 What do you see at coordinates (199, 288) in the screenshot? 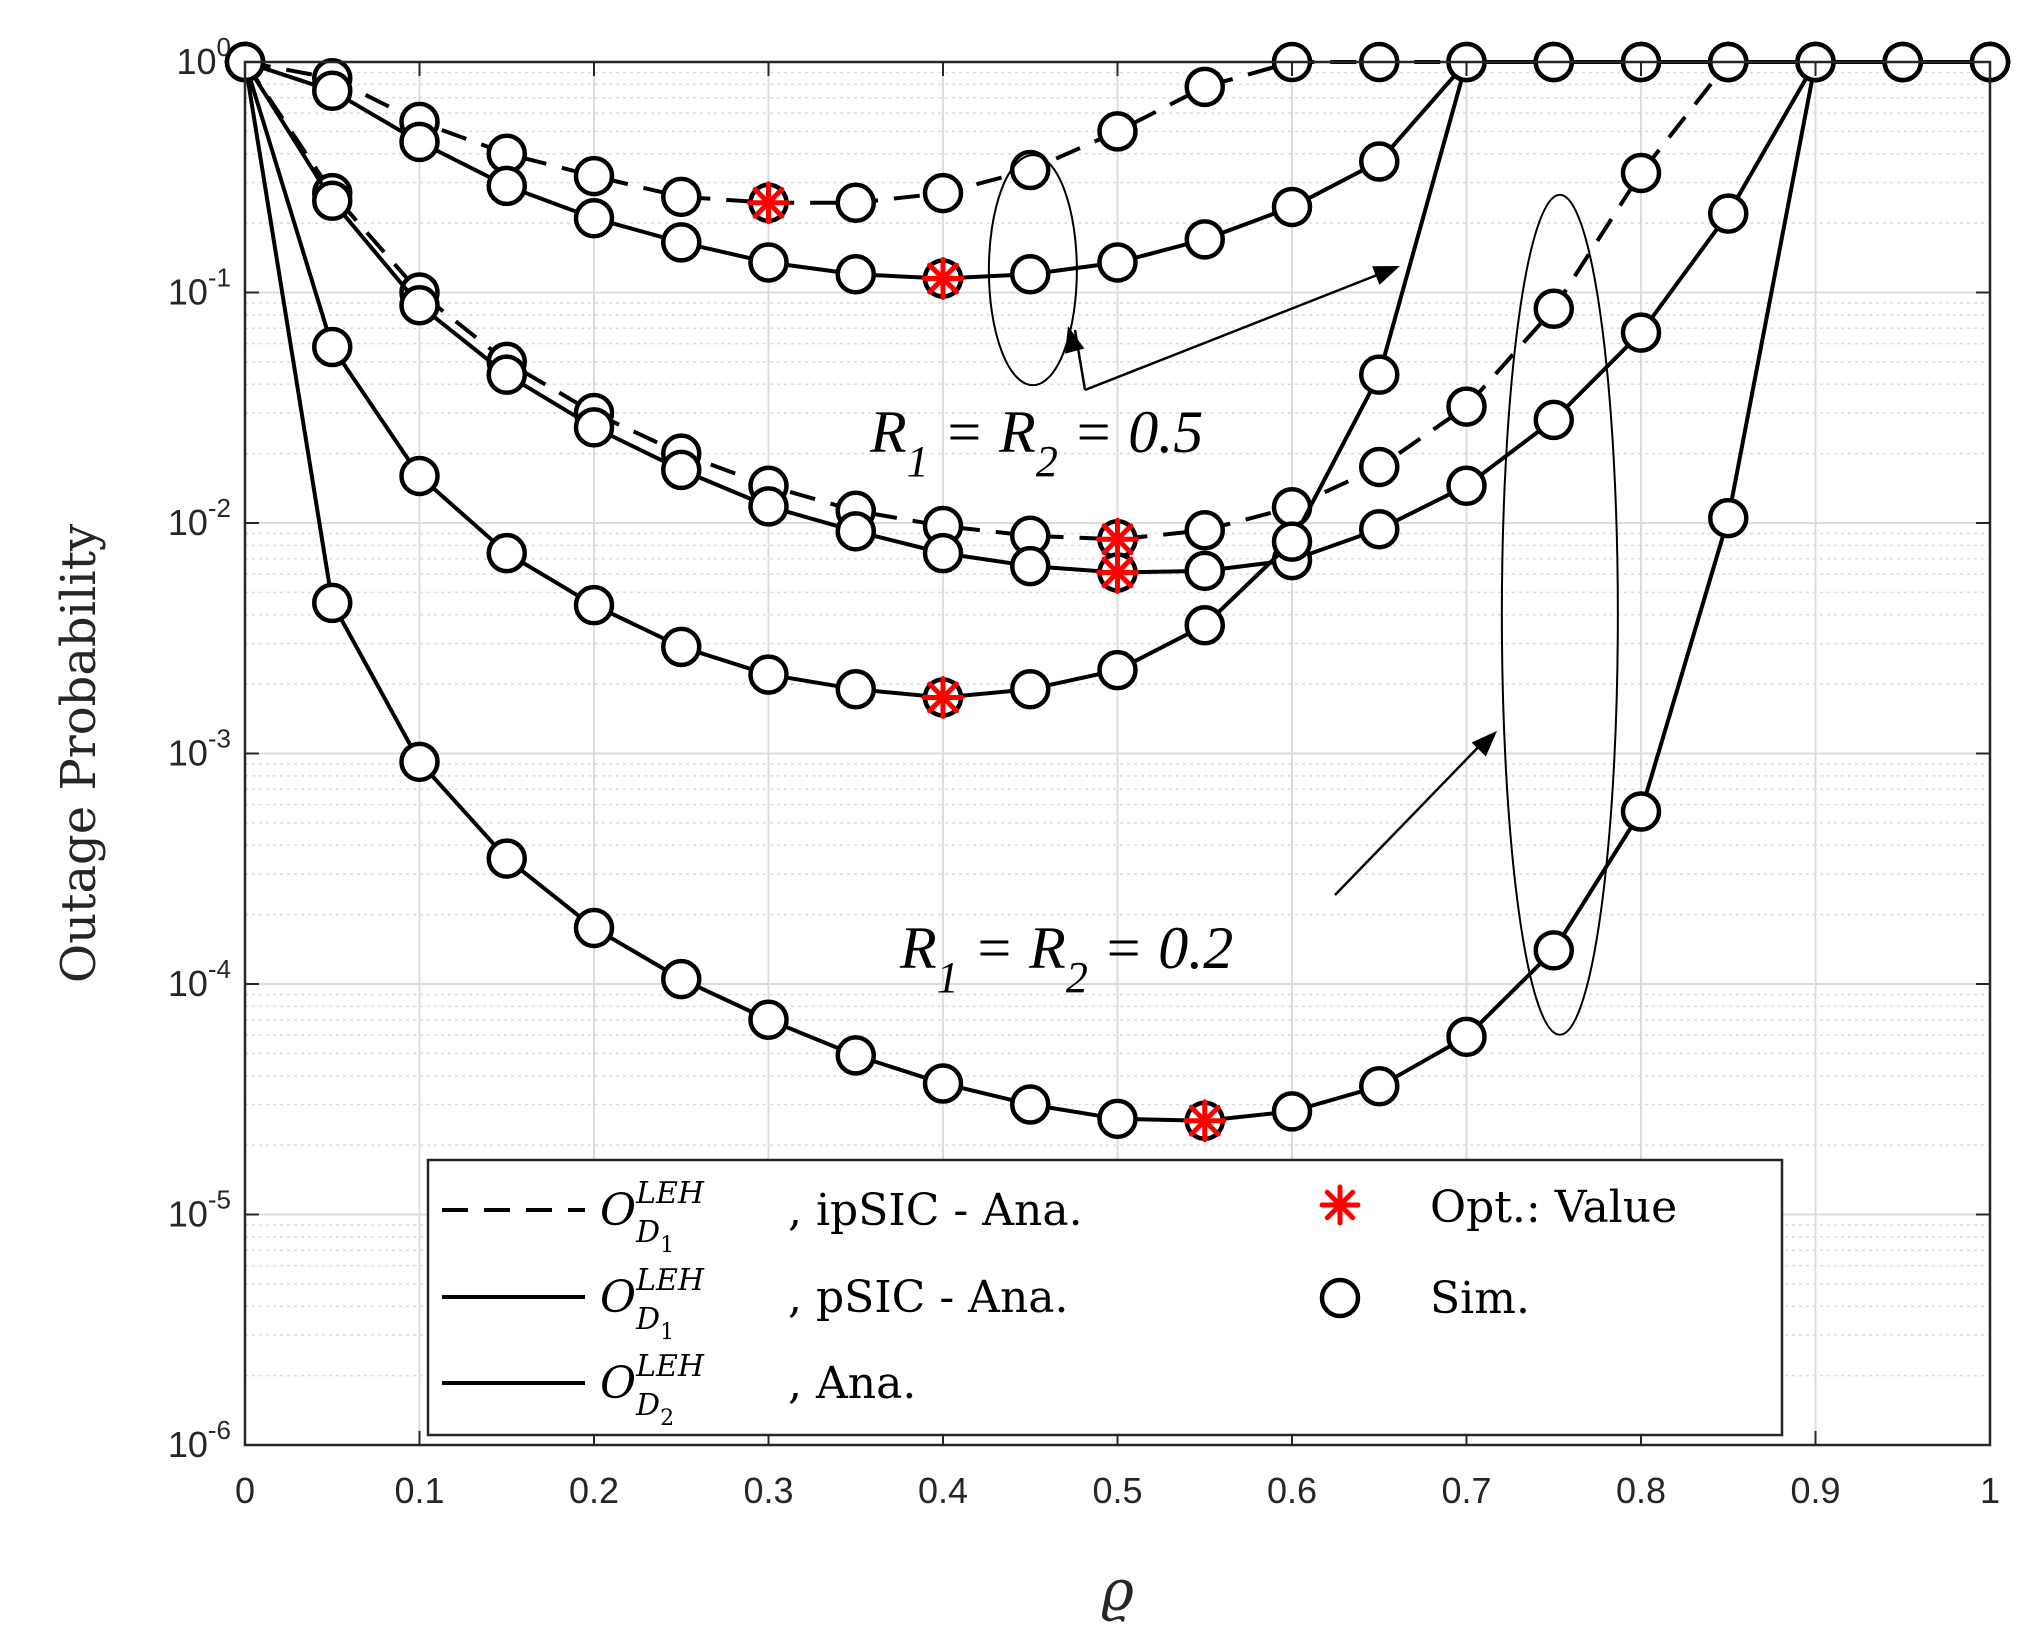
I see `y-tick-label: 10⁻¹` at bounding box center [199, 288].